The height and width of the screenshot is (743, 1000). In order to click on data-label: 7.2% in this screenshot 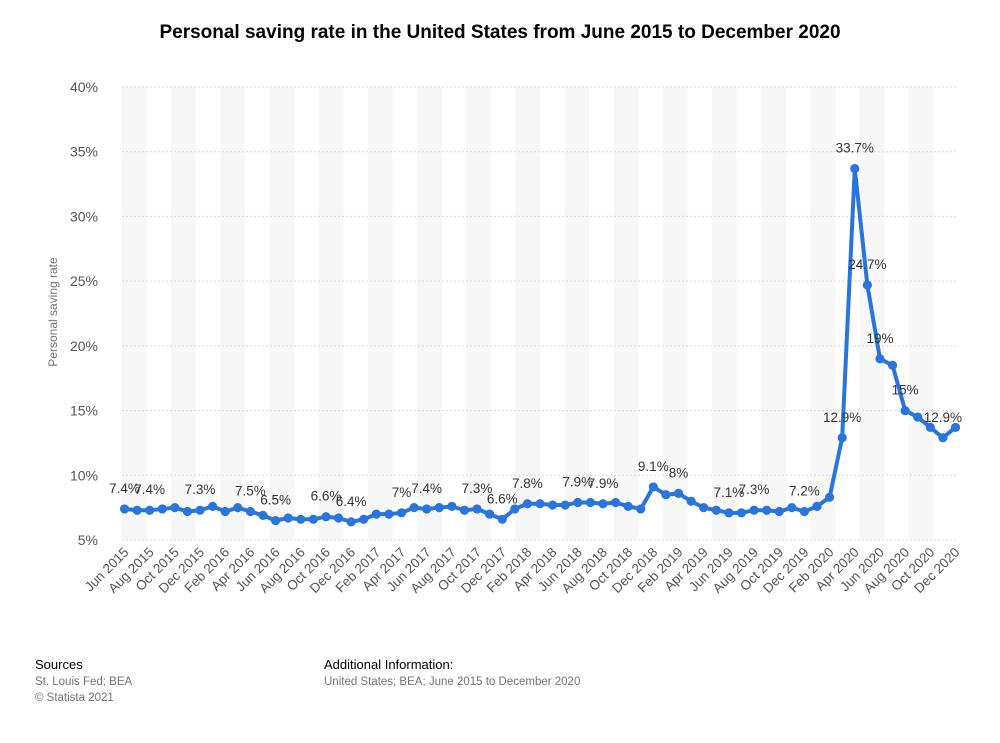, I will do `click(804, 491)`.